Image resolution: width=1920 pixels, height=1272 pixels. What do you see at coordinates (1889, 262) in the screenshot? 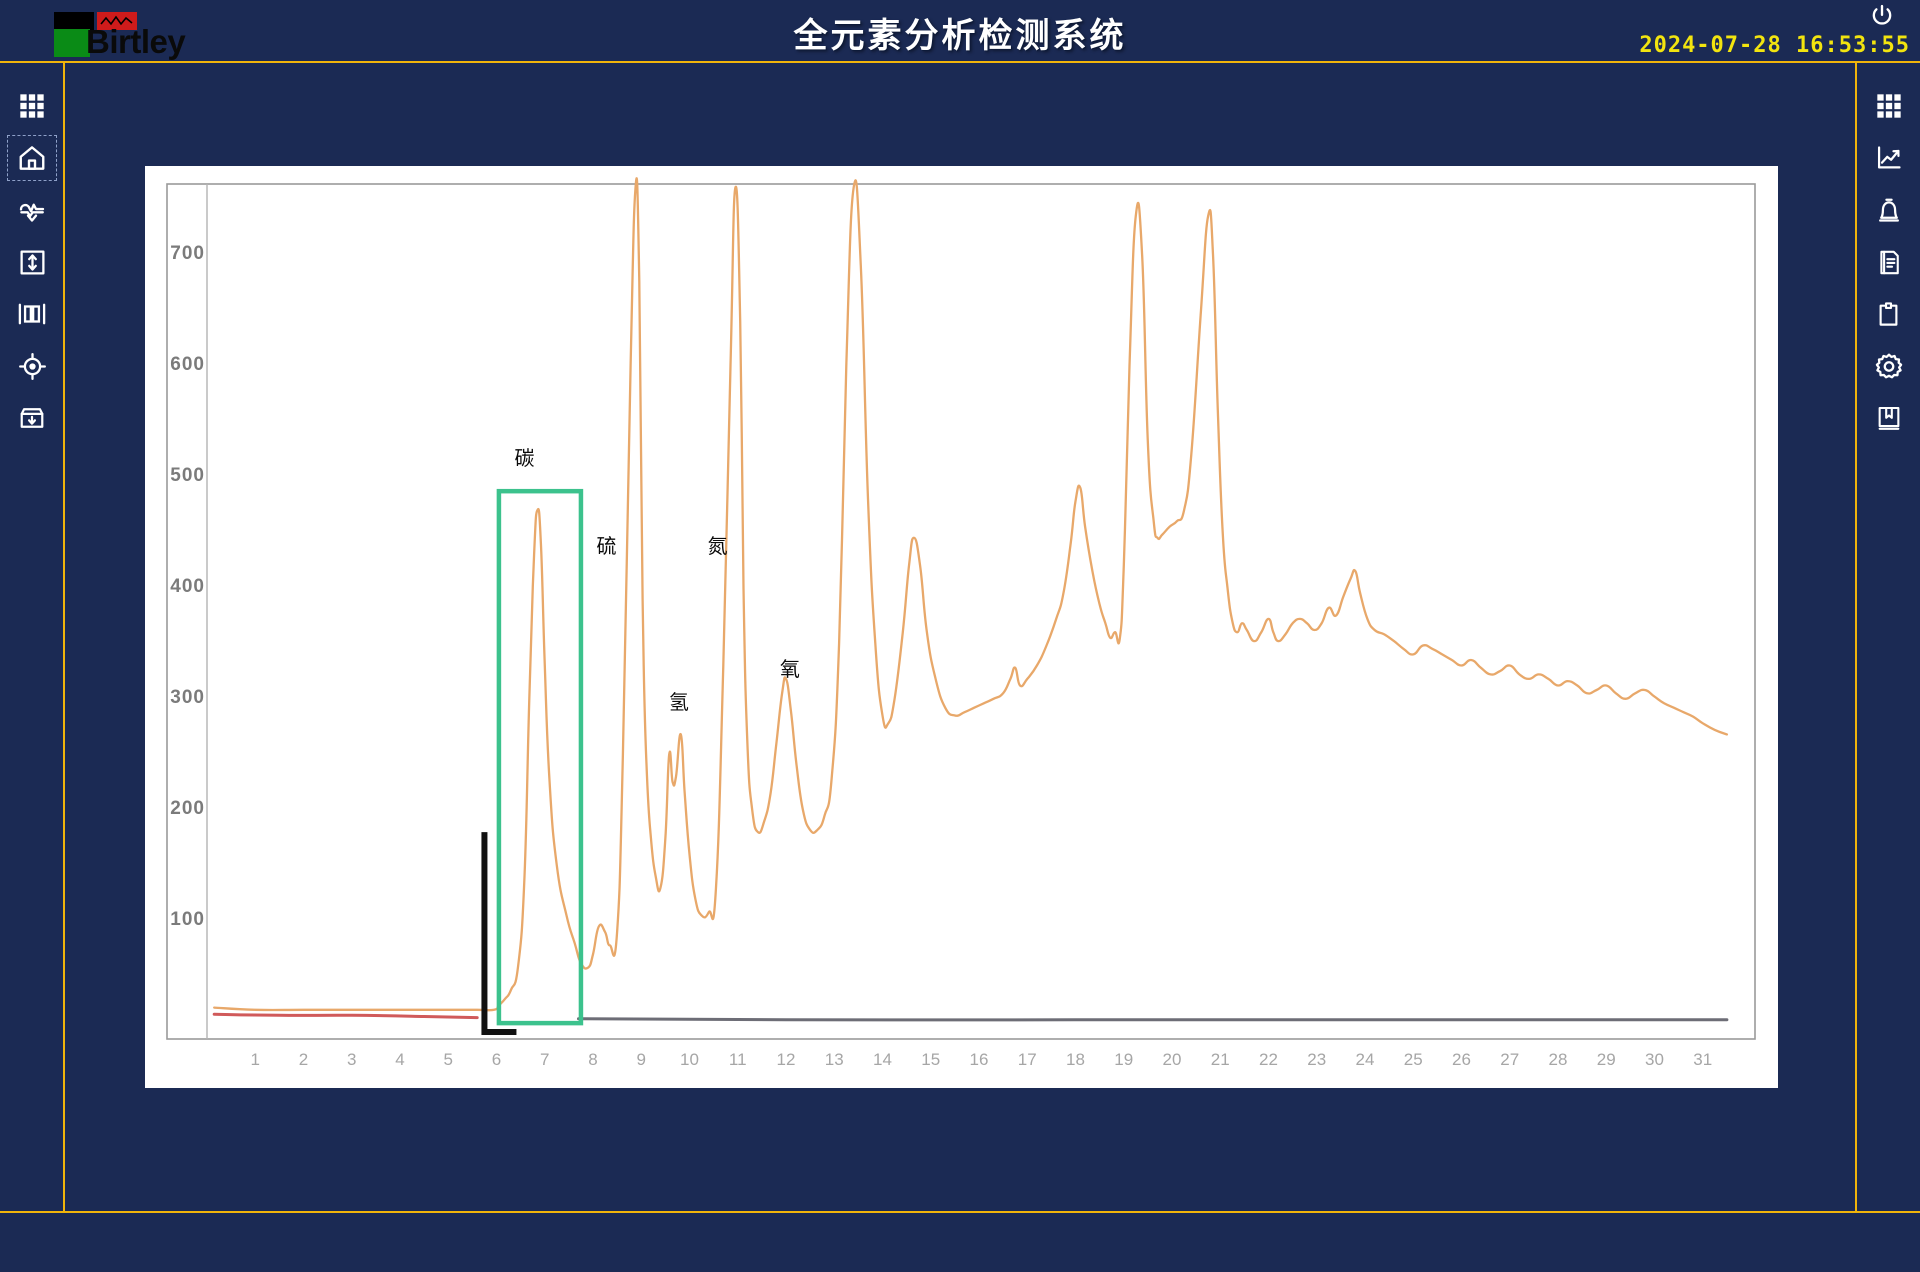
I see `sidebar-item-document` at bounding box center [1889, 262].